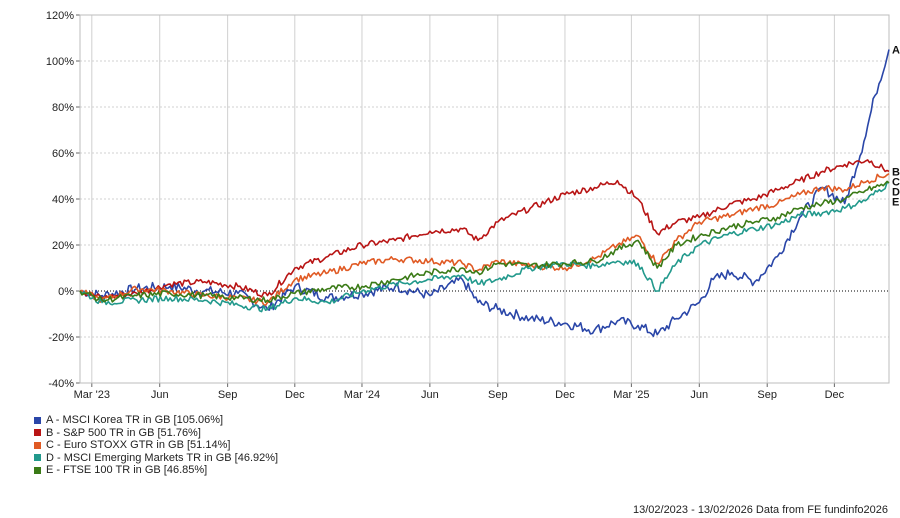 This screenshot has width=900, height=518. What do you see at coordinates (631, 394) in the screenshot?
I see `x-tick-label: Mar '25` at bounding box center [631, 394].